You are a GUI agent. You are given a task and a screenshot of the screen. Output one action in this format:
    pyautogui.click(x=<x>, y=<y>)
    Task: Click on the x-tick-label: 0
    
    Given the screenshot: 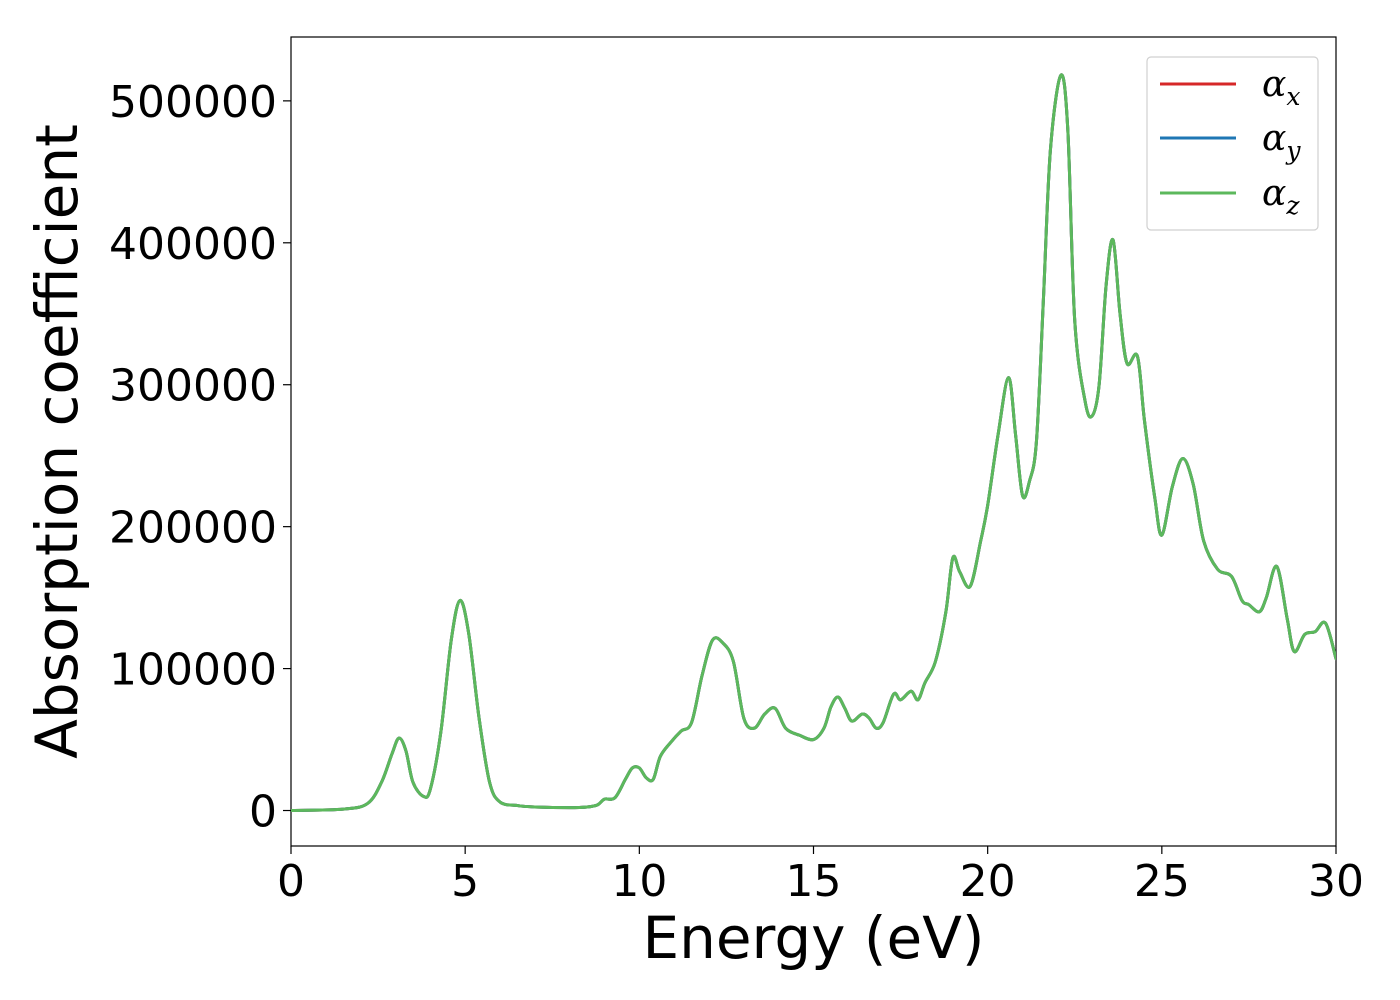 What is the action you would take?
    pyautogui.click(x=291, y=881)
    